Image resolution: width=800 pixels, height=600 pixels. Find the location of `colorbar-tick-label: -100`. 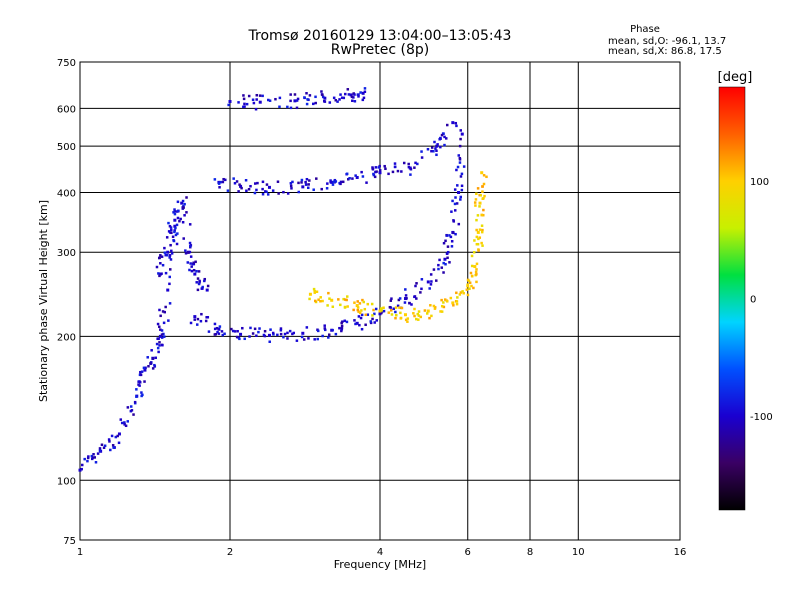

colorbar-tick-label: -100 is located at coordinates (761, 417).